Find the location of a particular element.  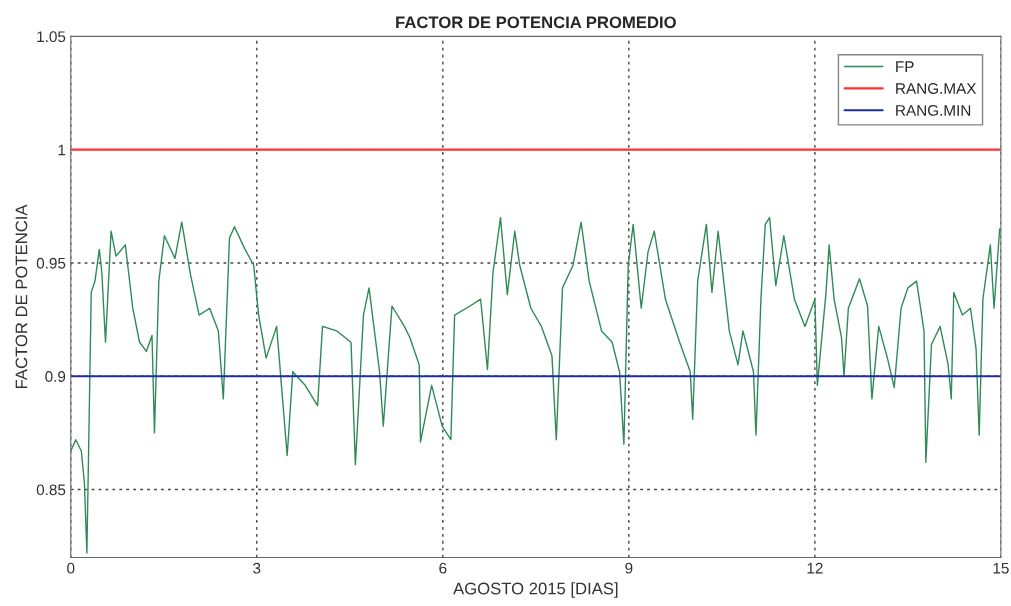

y-tick-label: 0.85 is located at coordinates (51, 490).